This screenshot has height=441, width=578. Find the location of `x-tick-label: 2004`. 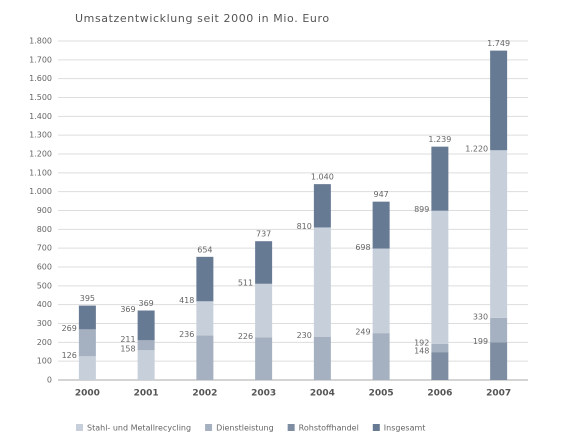

x-tick-label: 2004 is located at coordinates (322, 394).